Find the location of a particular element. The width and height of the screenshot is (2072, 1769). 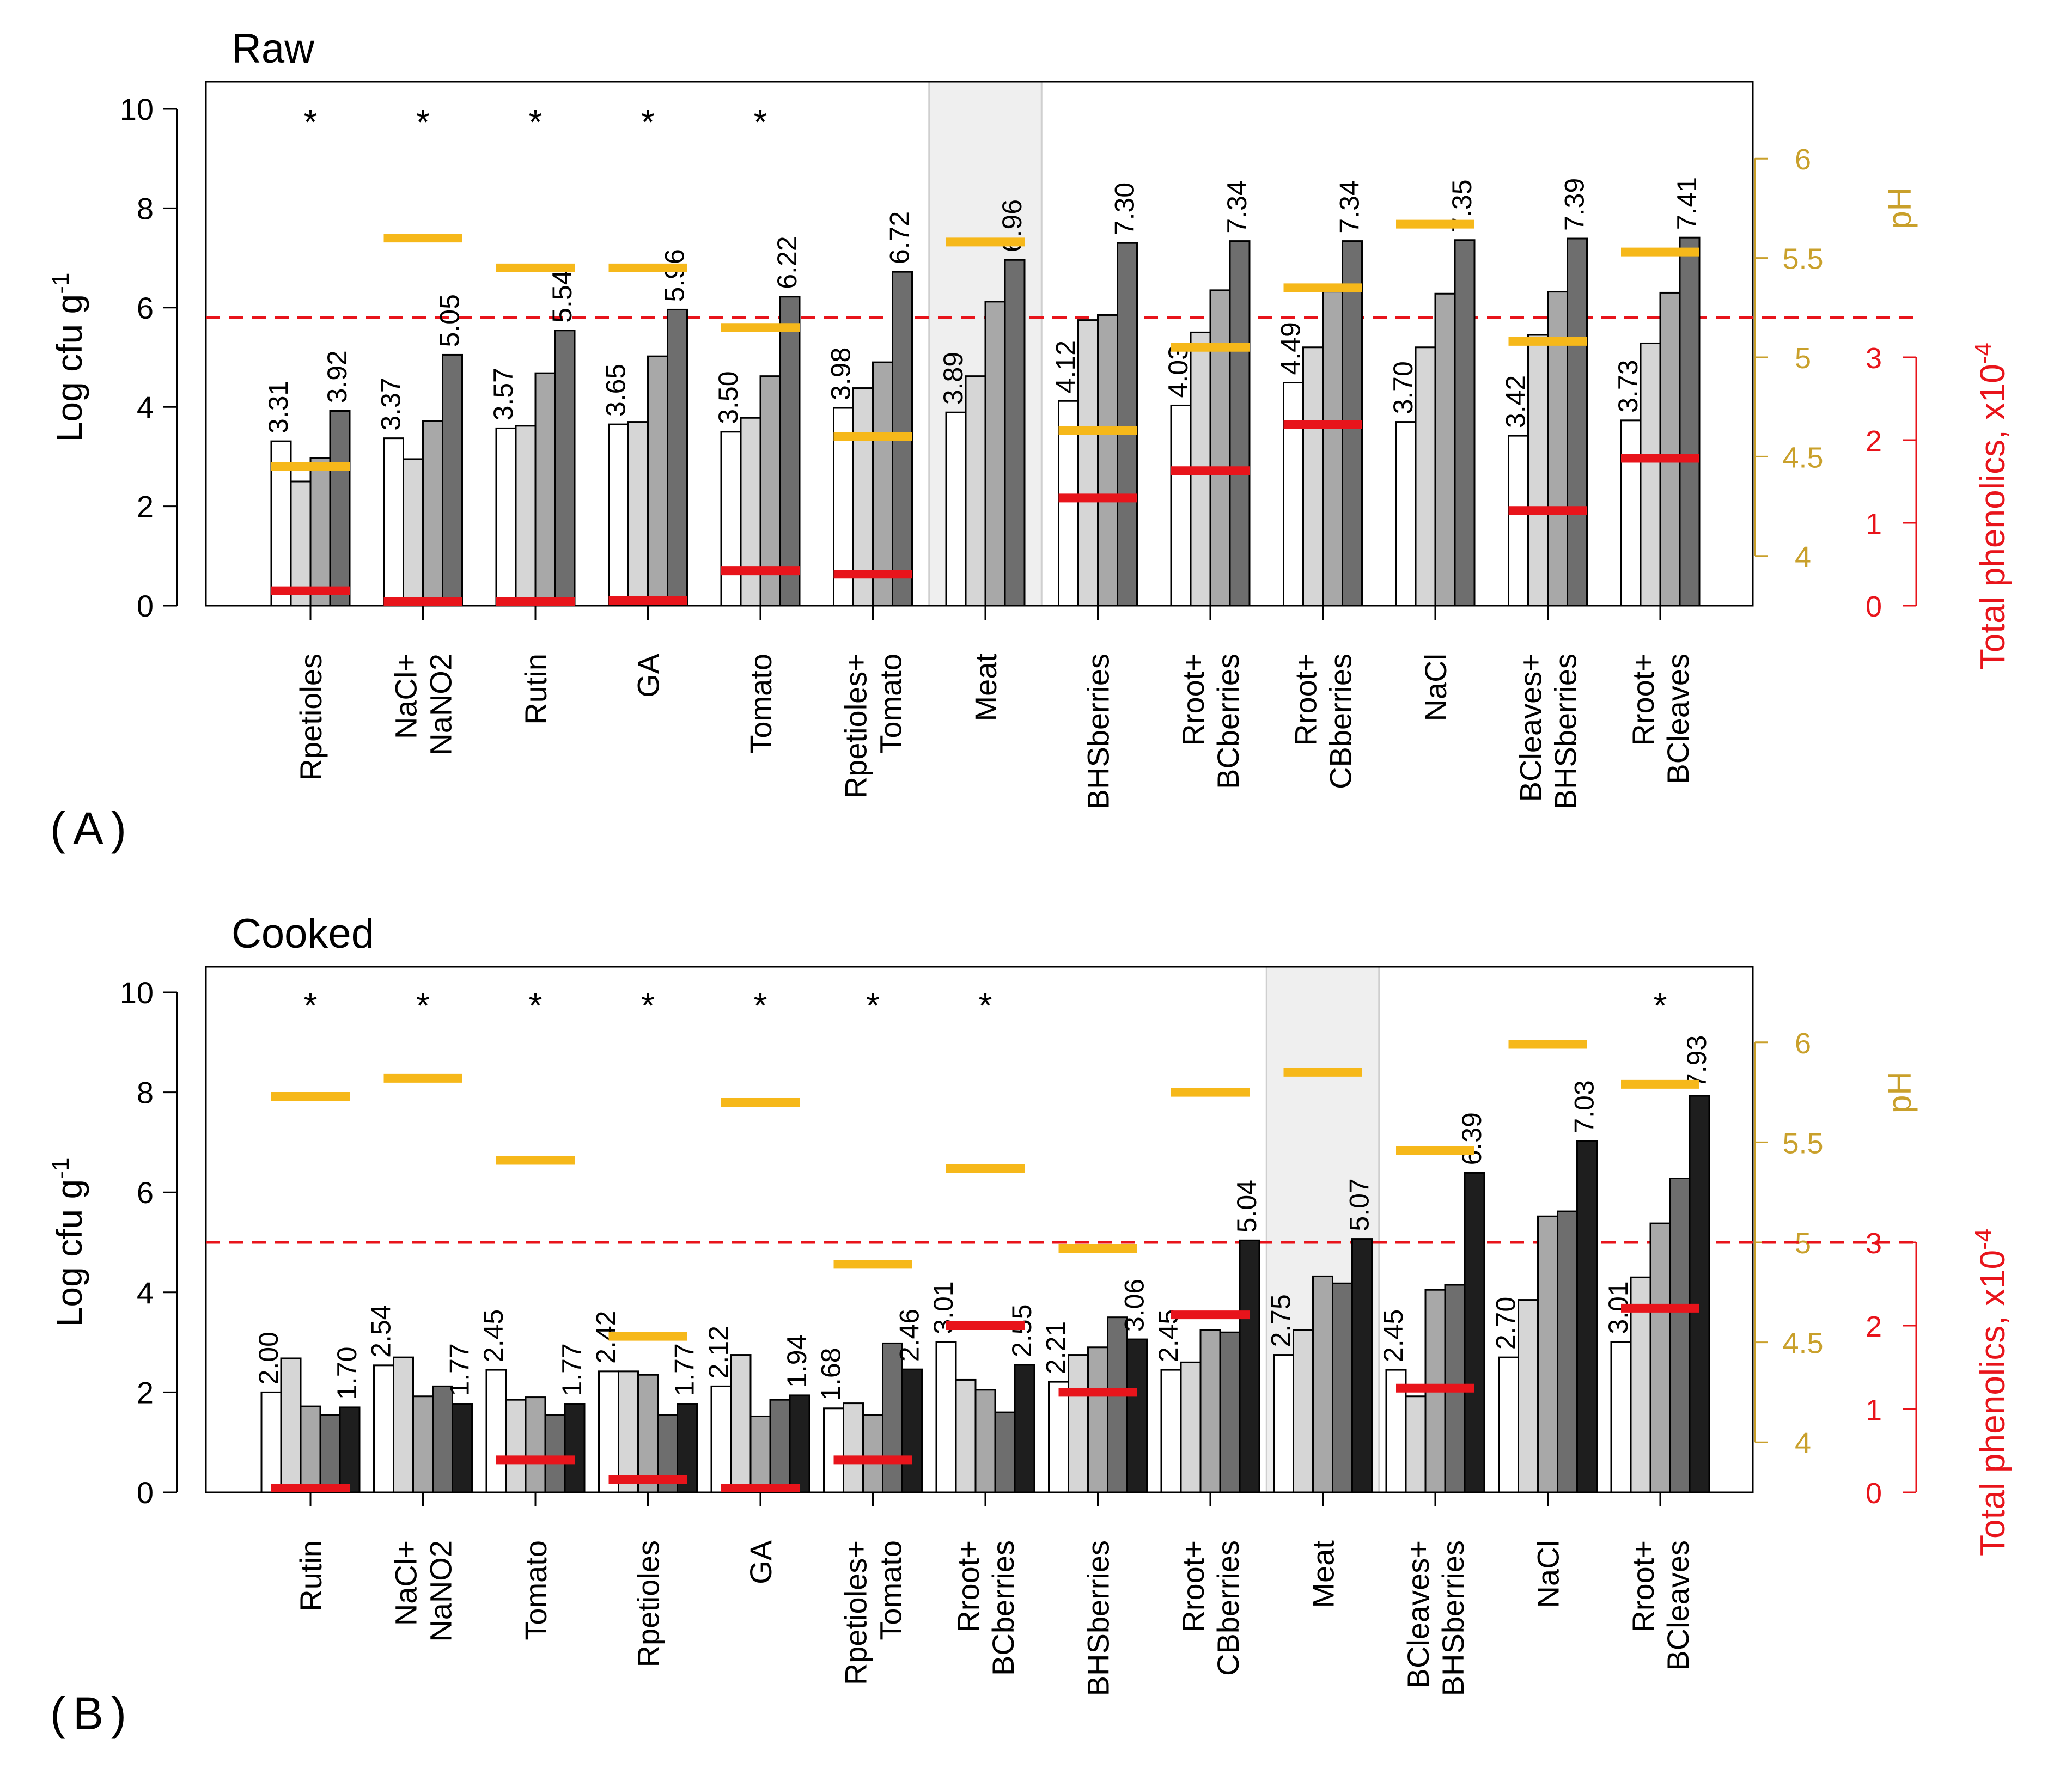

category-label: NaNO2 is located at coordinates (441, 704).